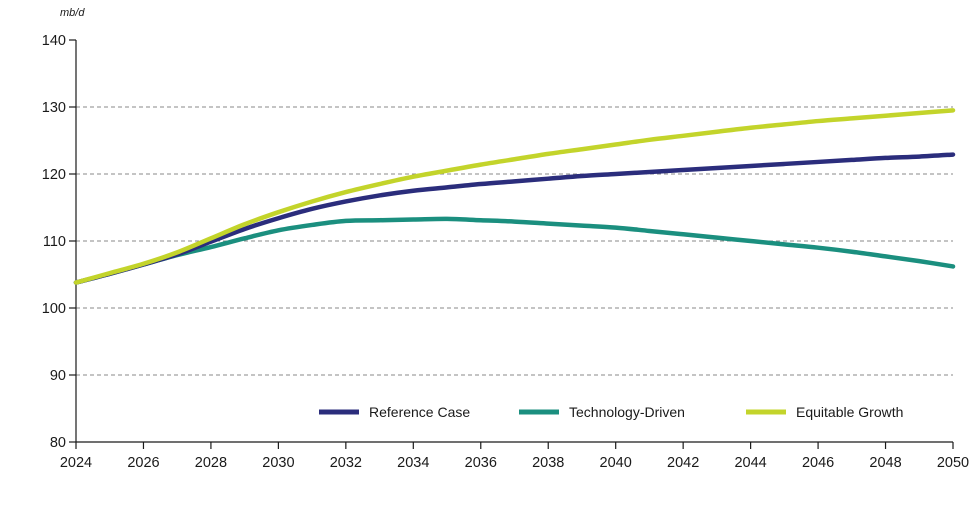  I want to click on y-unit-label: mb/d, so click(72, 13).